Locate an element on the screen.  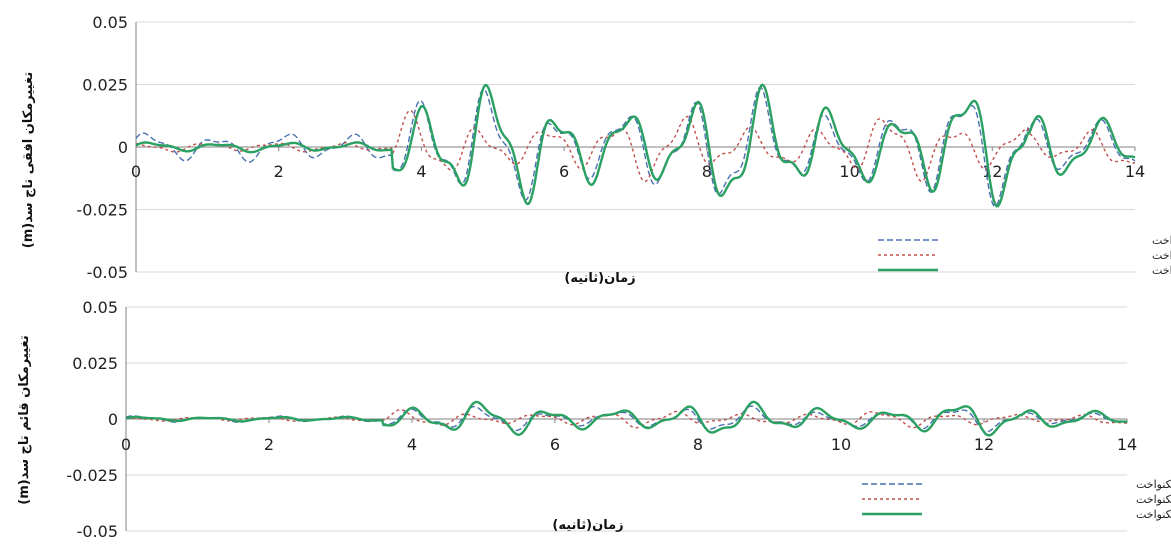
y-axis-label: تغییرمکان افقی تاج سد(m) is located at coordinates (28, 160).